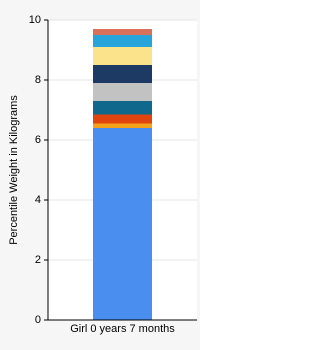  I want to click on y-tick-label: 10, so click(35, 20).